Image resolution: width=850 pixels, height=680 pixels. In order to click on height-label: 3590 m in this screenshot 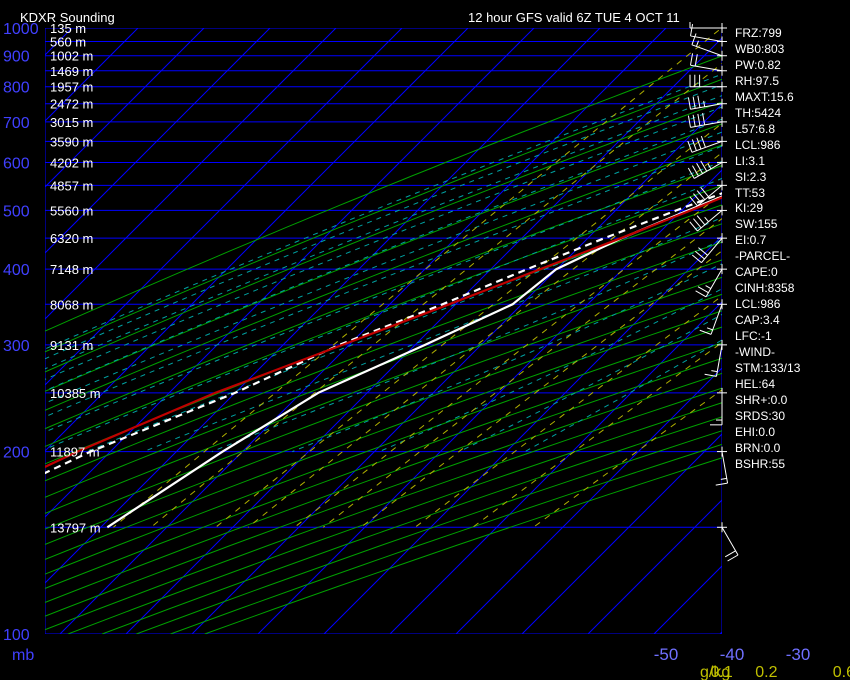, I will do `click(71, 141)`.